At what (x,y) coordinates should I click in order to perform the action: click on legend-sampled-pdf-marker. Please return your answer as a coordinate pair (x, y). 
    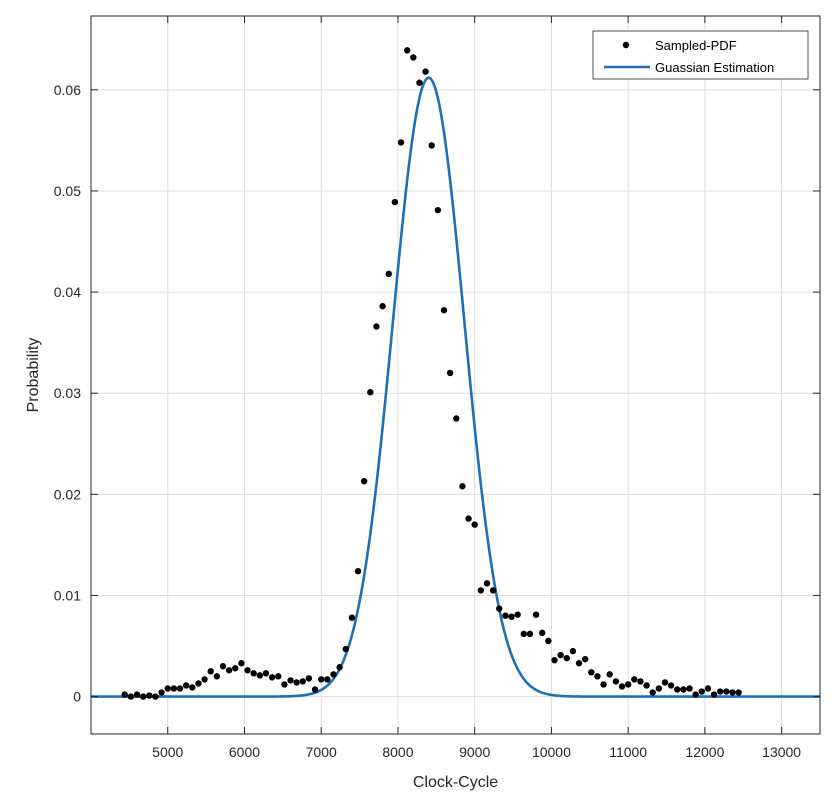
    Looking at the image, I should click on (626, 45).